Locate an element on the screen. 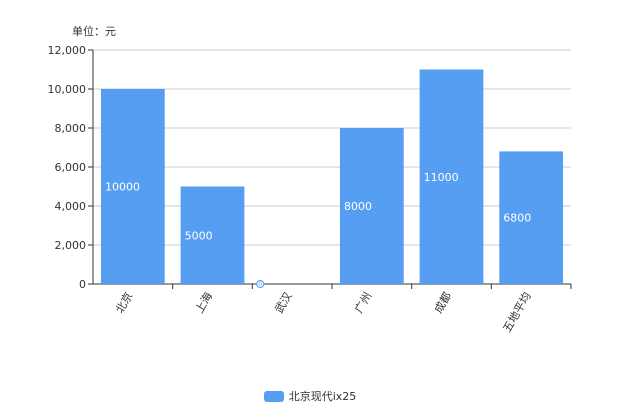 The width and height of the screenshot is (620, 413). unit-label: 单位：元 is located at coordinates (94, 31).